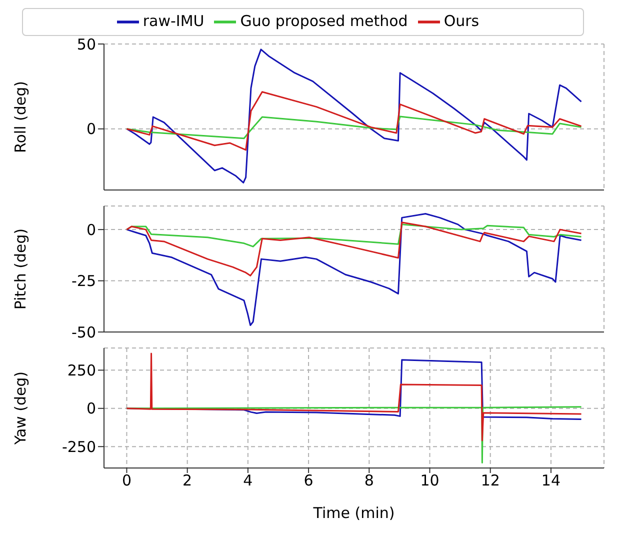  Describe the element at coordinates (462, 21) in the screenshot. I see `legend-label: Ours` at that location.